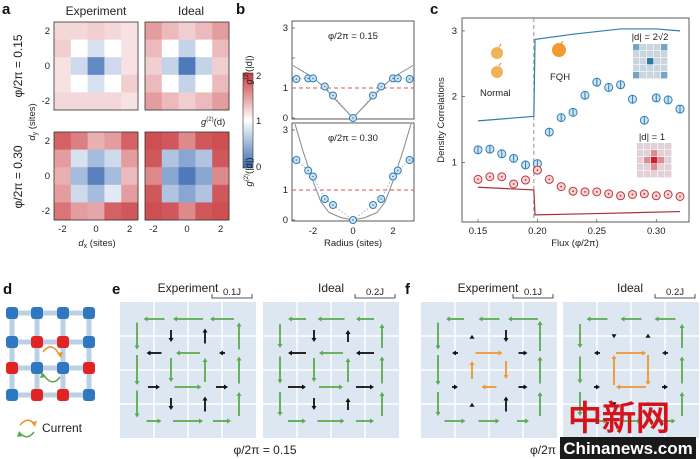  I want to click on data-guide-line, so click(353, 98).